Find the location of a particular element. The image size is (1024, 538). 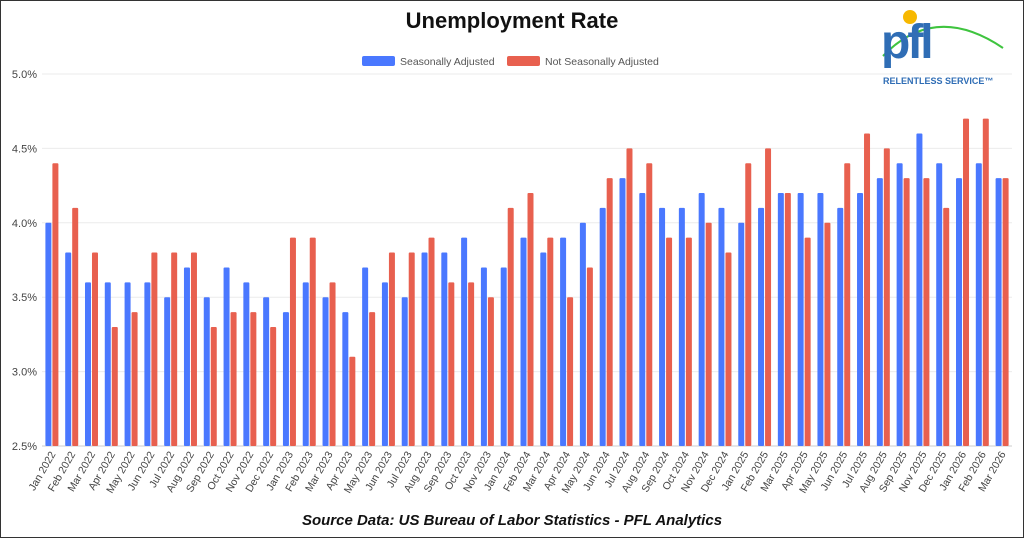

y-tick-label: 3.5% is located at coordinates (24, 298).